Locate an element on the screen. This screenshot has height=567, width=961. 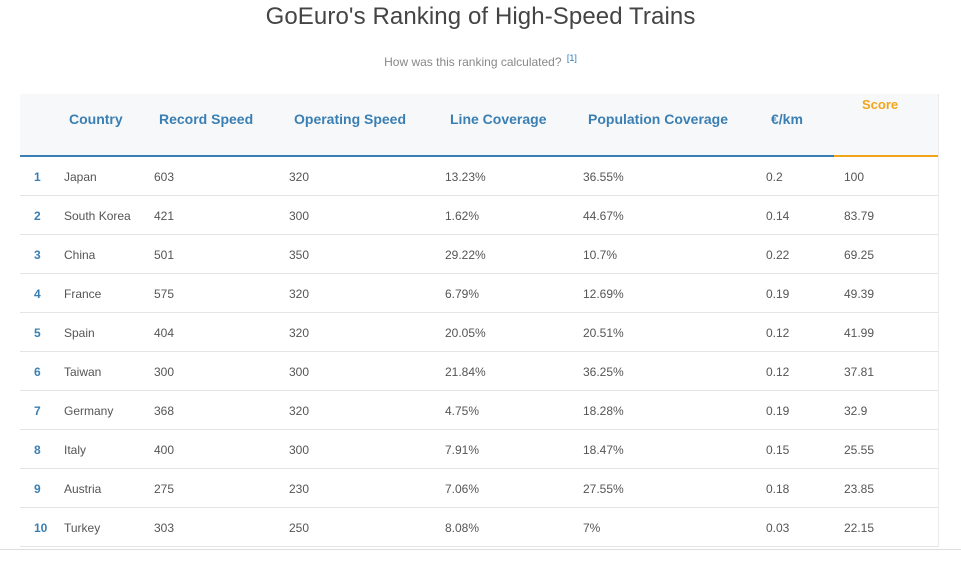
cell-country: South Korea is located at coordinates (97, 216).